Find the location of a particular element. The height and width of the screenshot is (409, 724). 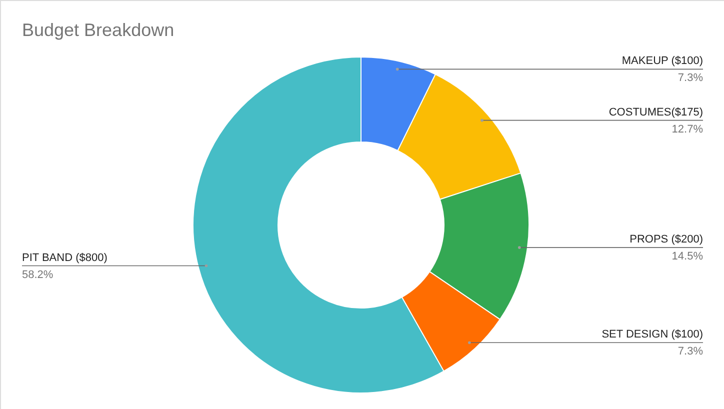

slice-label: COSTUMES($175) is located at coordinates (655, 112).